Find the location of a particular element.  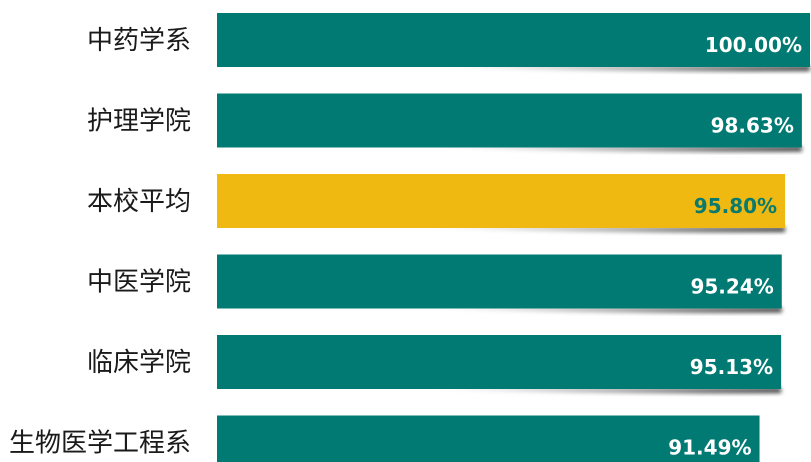

category-label: 生物医学工程系 is located at coordinates (100, 444).